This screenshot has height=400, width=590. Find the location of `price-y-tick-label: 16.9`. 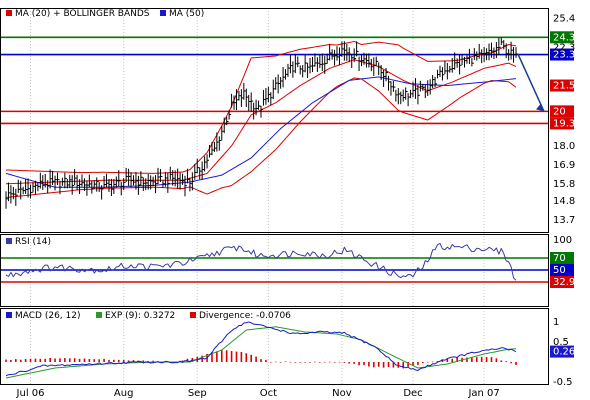

price-y-tick-label: 16.9 is located at coordinates (564, 165).